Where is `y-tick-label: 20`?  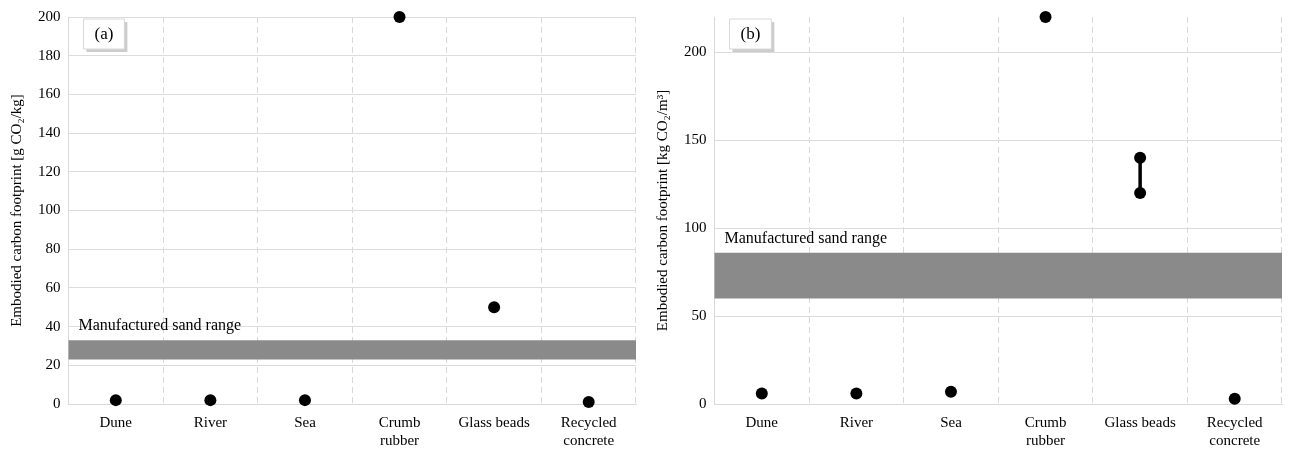
y-tick-label: 20 is located at coordinates (53, 364).